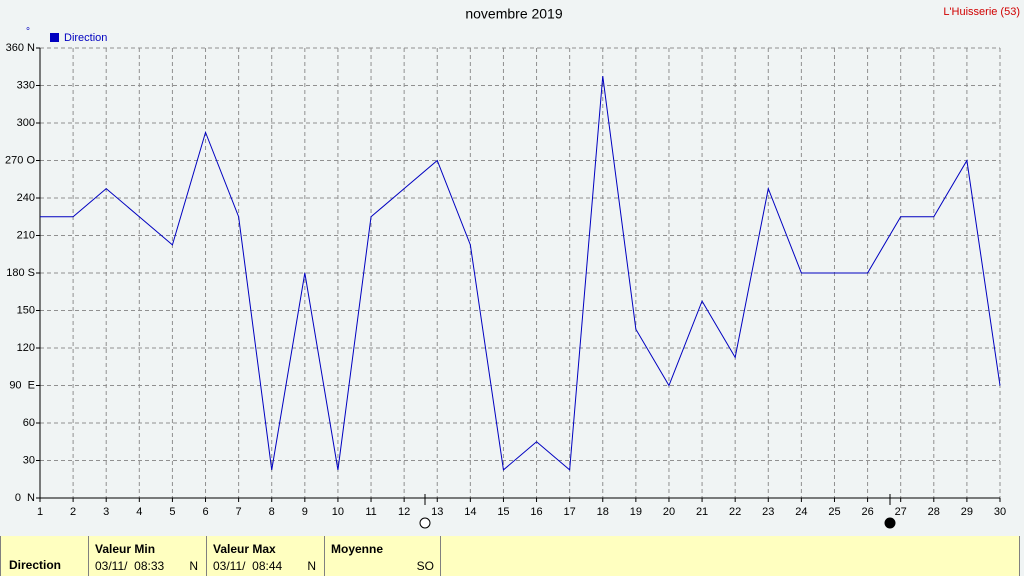 Image resolution: width=1024 pixels, height=576 pixels. What do you see at coordinates (425, 566) in the screenshot?
I see `mean-dir: SO` at bounding box center [425, 566].